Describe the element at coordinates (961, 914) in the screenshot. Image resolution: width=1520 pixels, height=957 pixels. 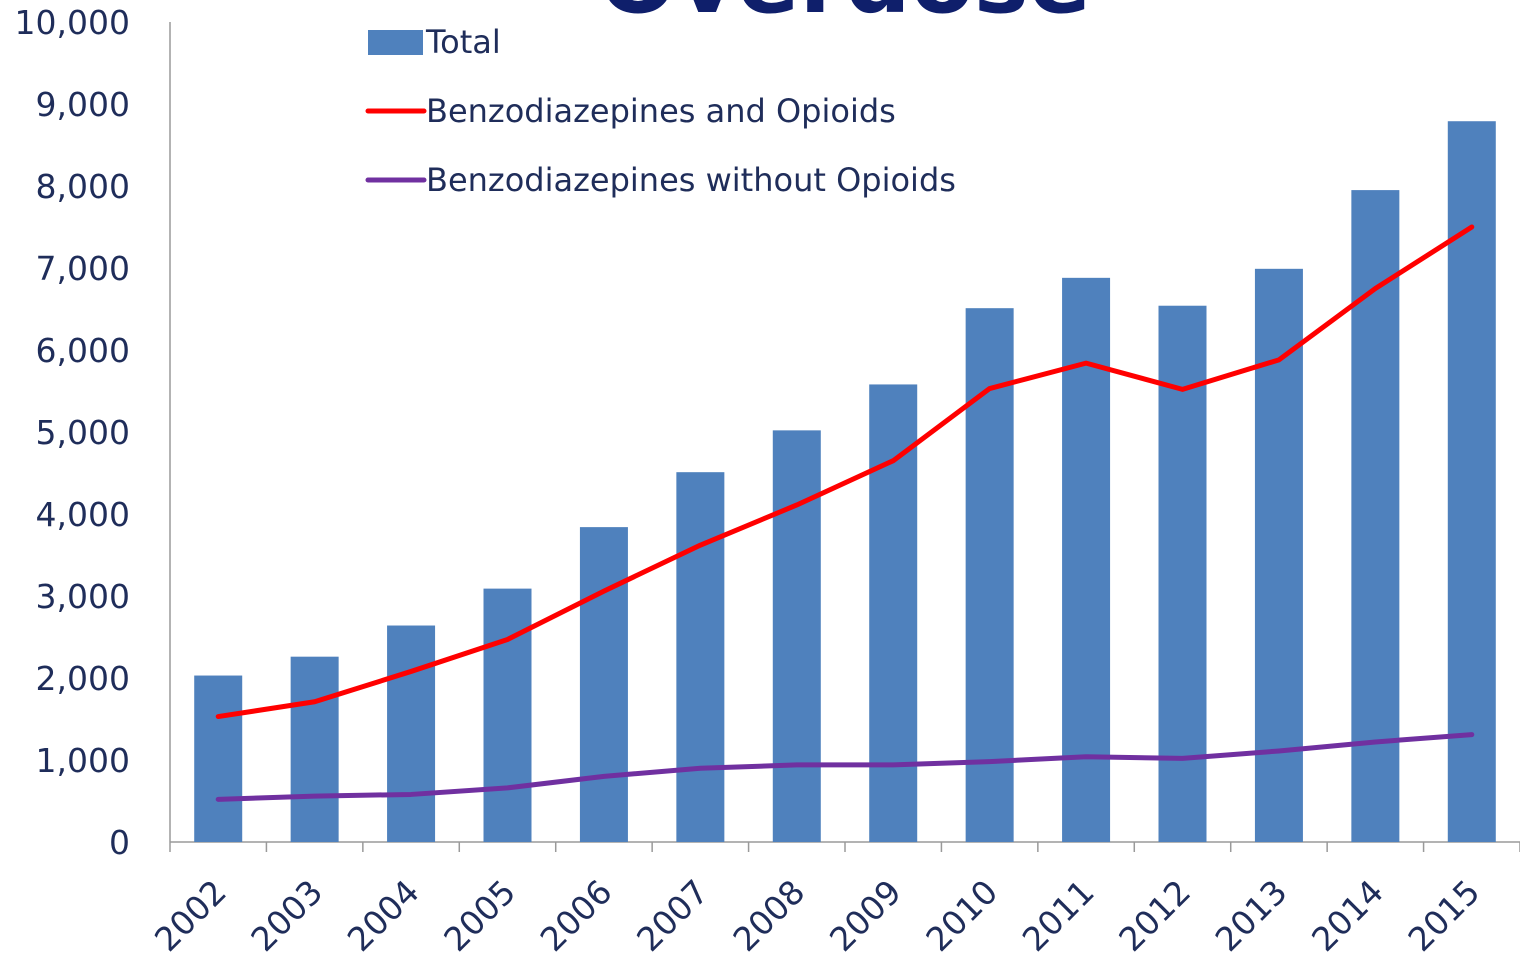
I see `x-tick-label: 2010` at that location.